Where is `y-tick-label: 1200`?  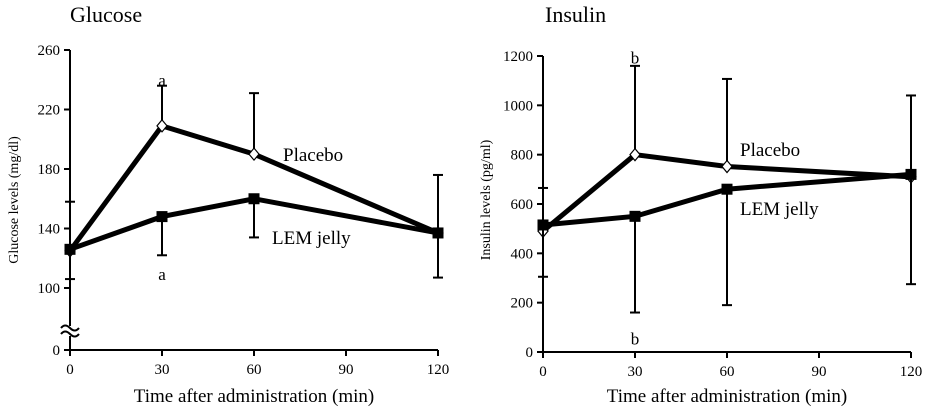
y-tick-label: 1200 is located at coordinates (518, 57).